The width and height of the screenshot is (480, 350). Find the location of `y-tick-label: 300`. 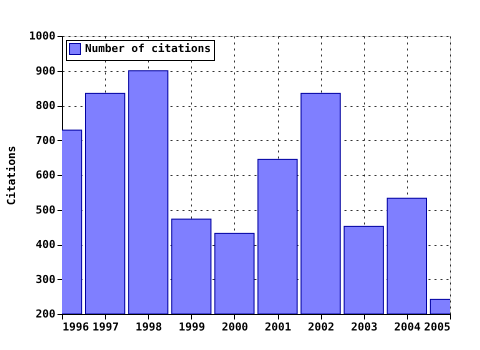

y-tick-label: 300 is located at coordinates (46, 279).